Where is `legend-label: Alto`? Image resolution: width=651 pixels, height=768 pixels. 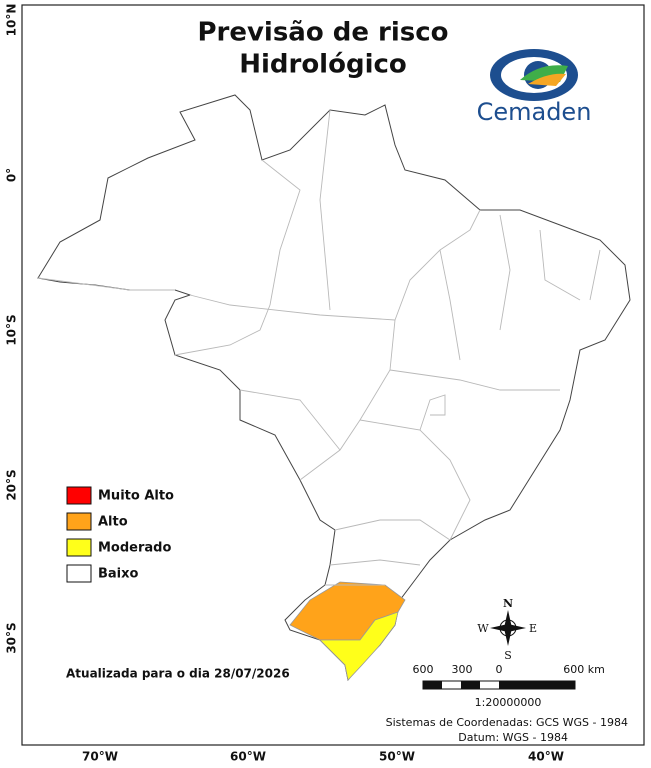
legend-label: Alto is located at coordinates (113, 522).